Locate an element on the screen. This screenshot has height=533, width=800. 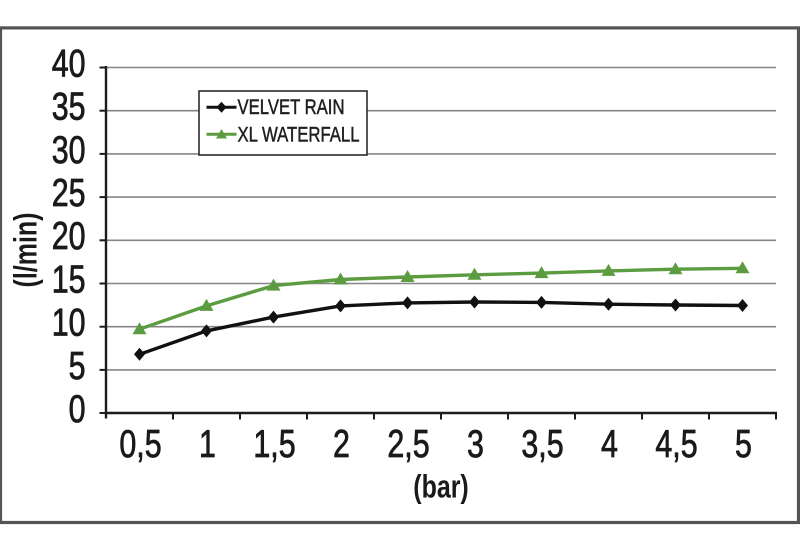
svg-text: 0,5 is located at coordinates (140, 444).